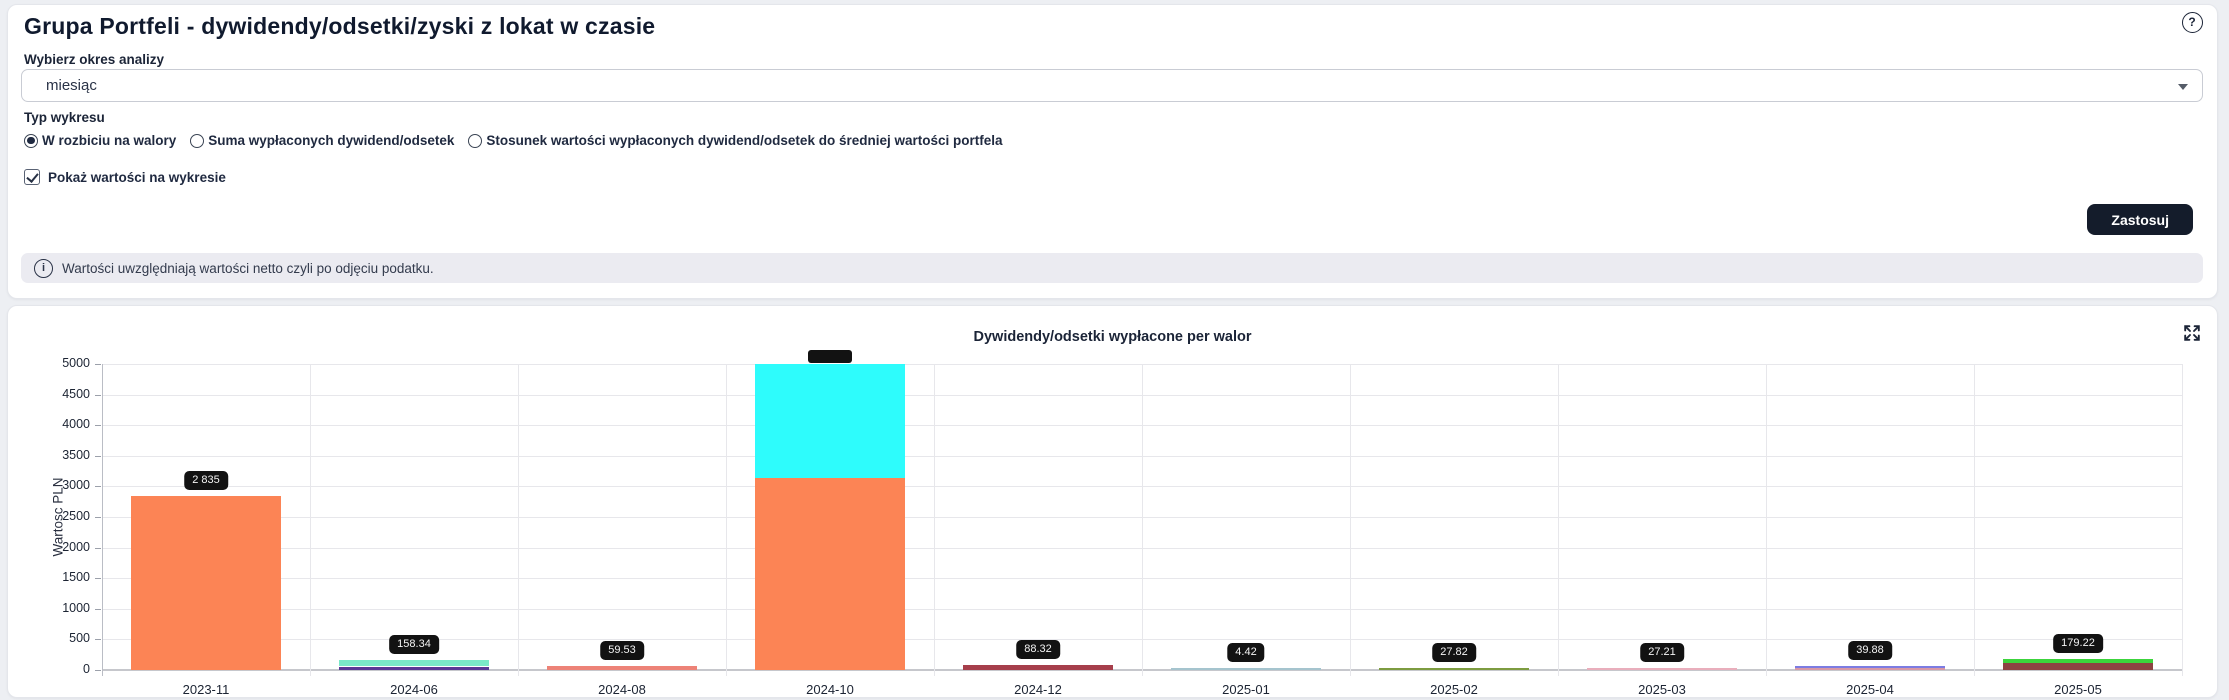 This screenshot has height=700, width=2229. I want to click on x-axis-label: 2024-12, so click(1038, 689).